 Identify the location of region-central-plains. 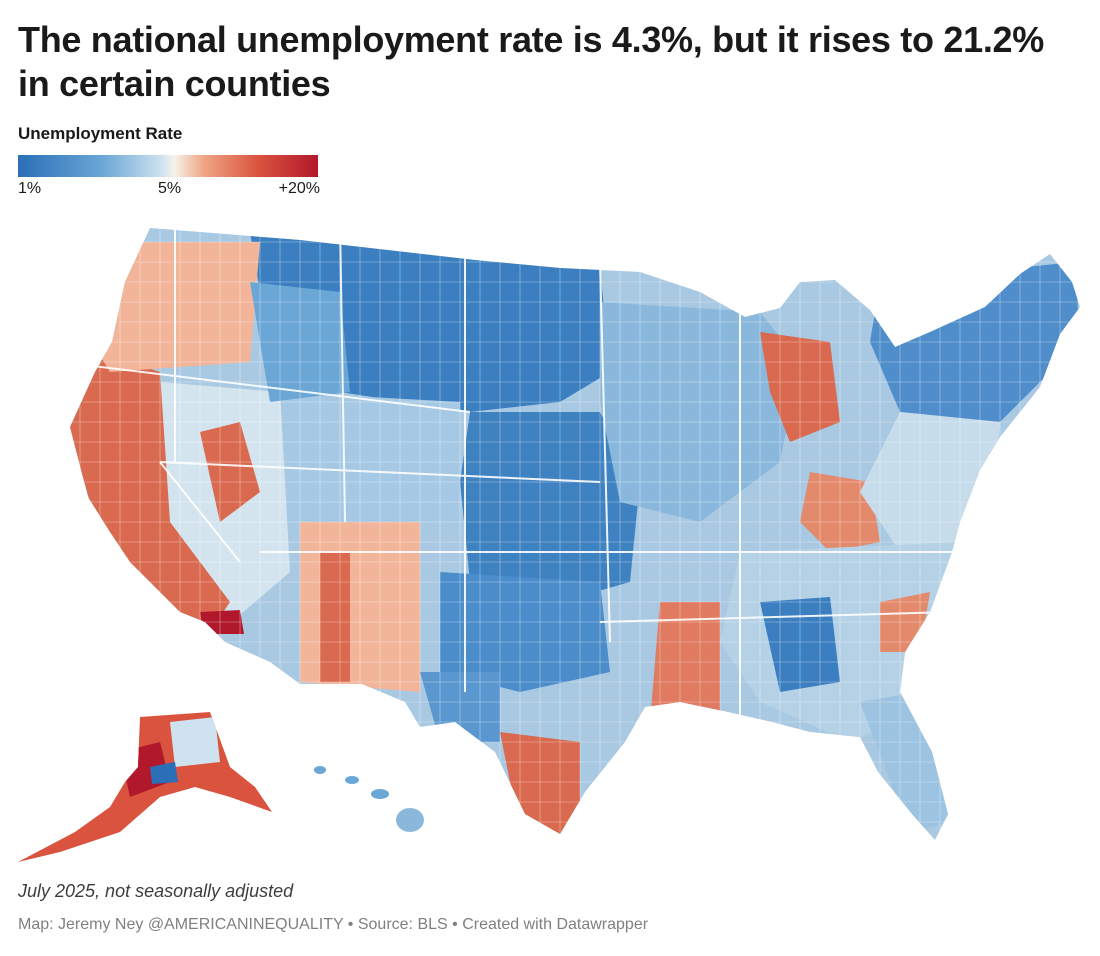
(550, 507).